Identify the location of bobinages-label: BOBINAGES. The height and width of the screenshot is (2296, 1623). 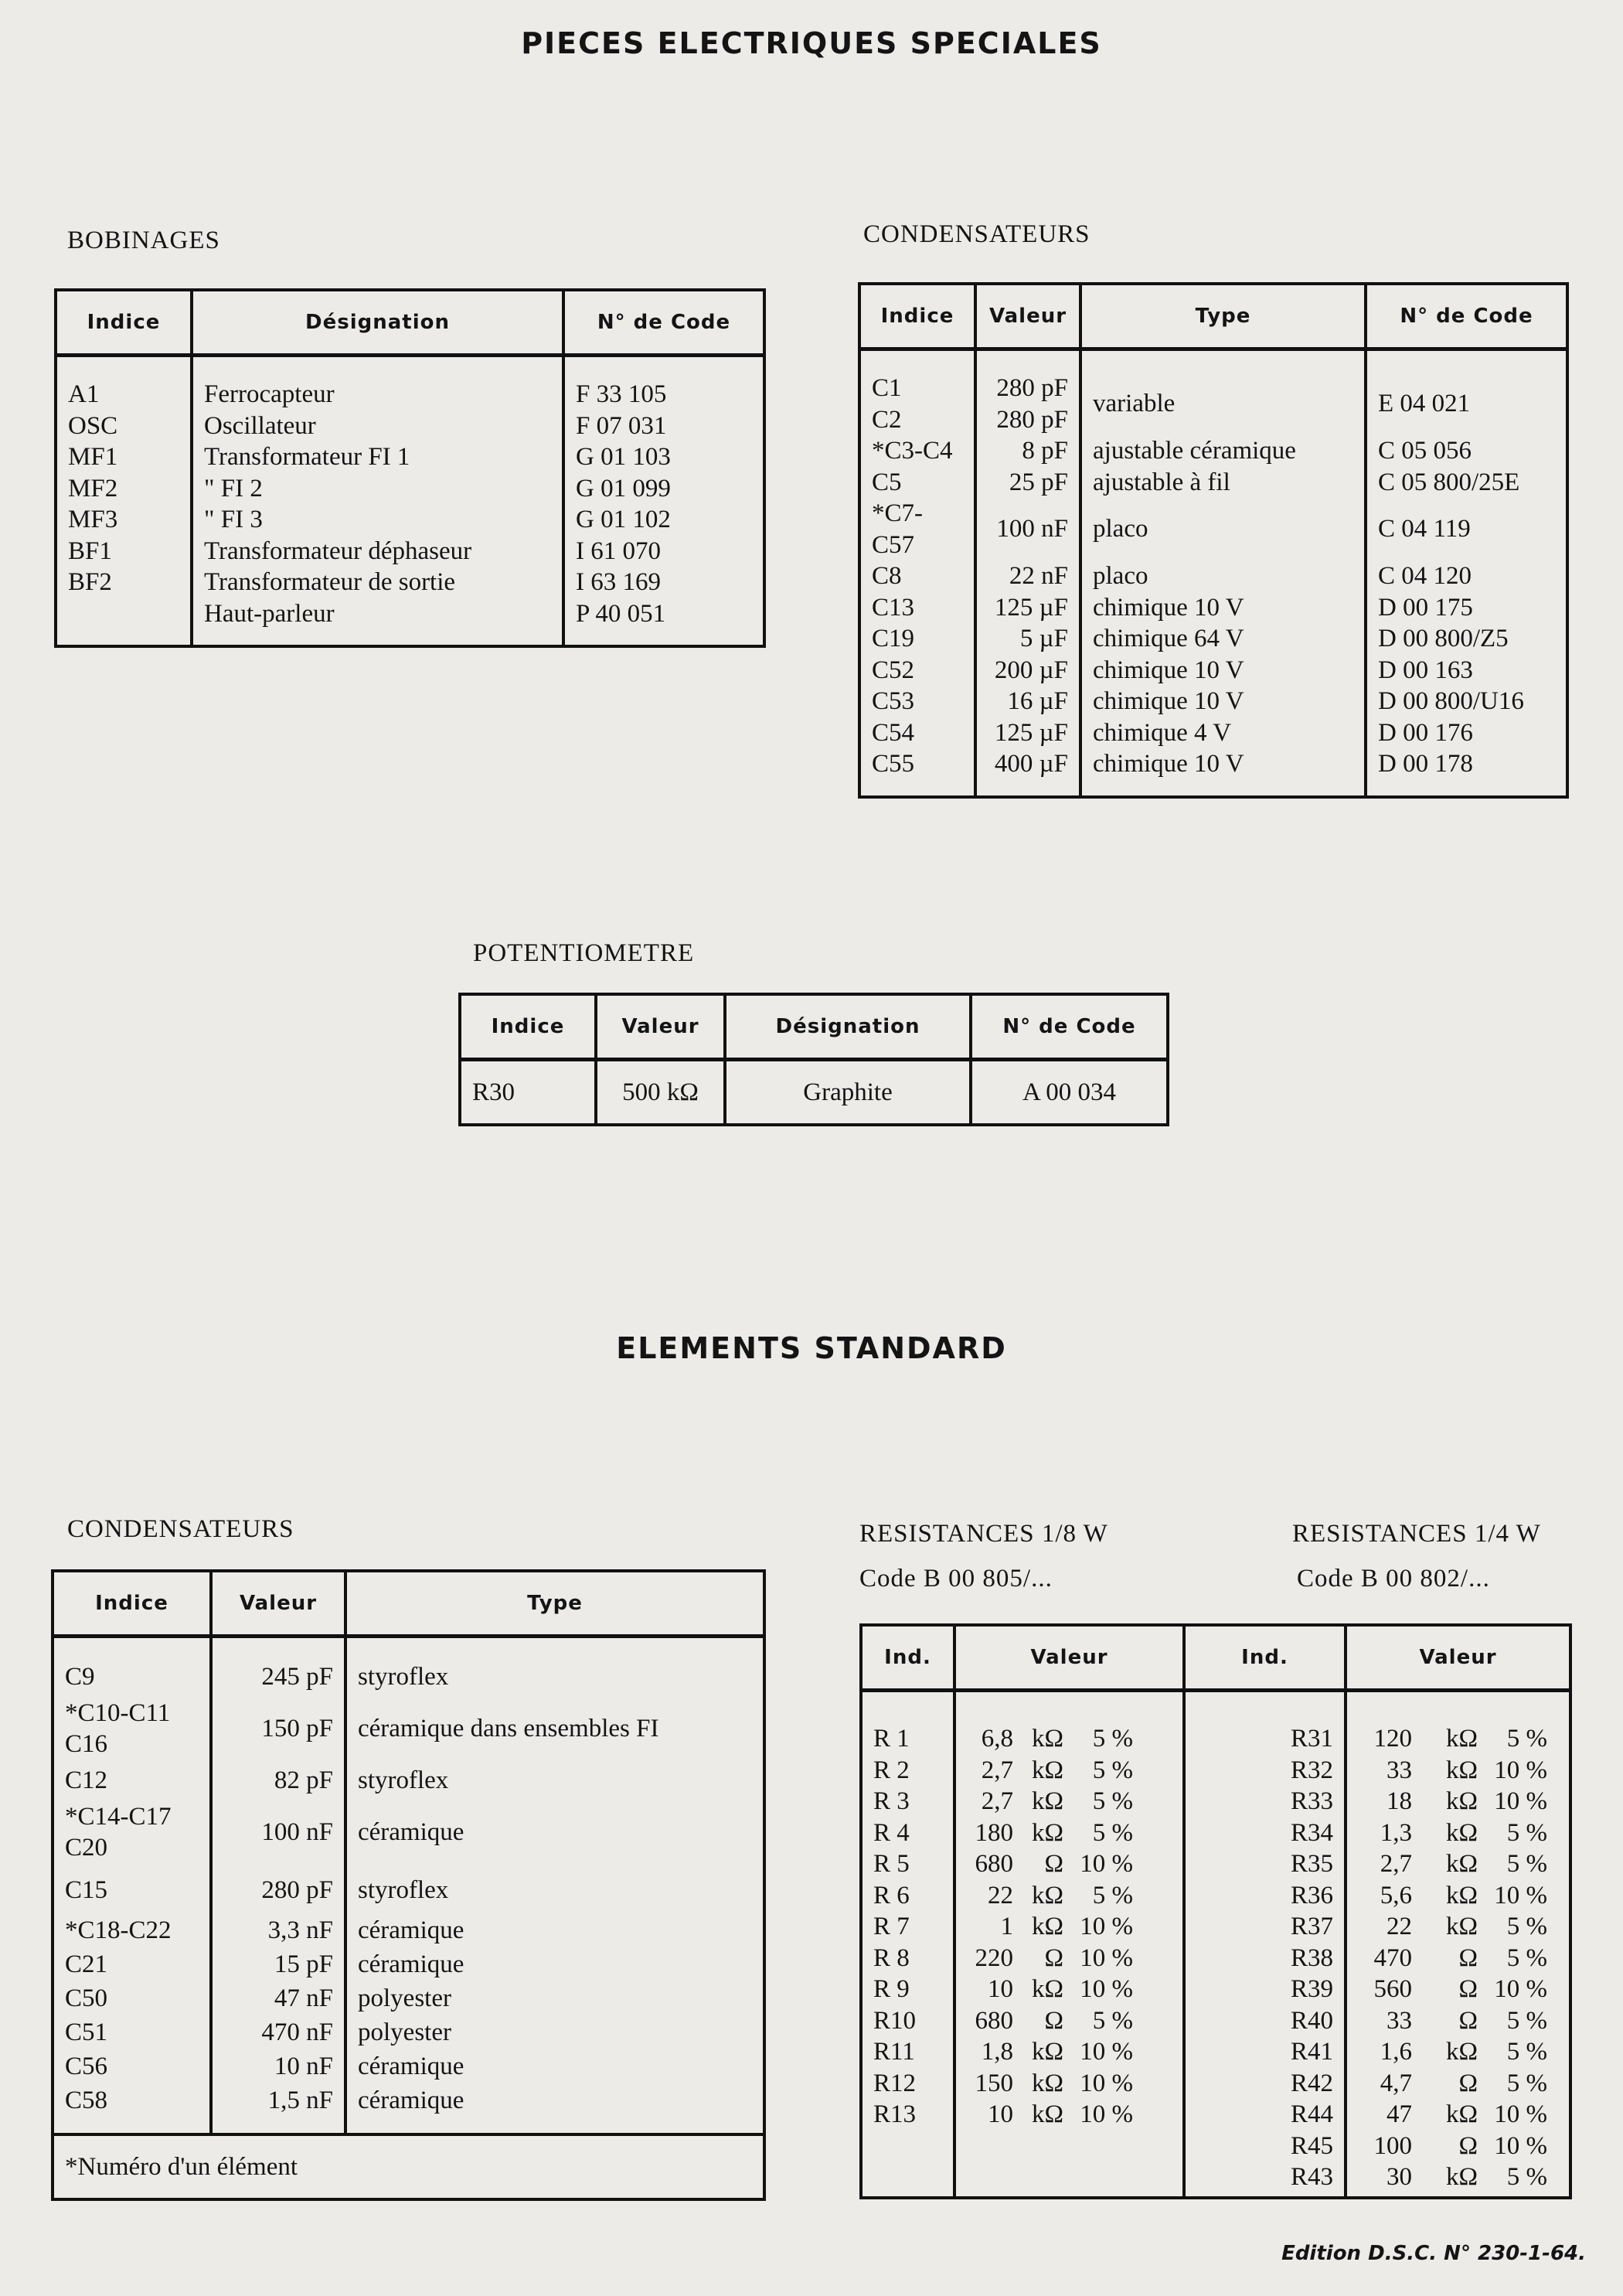
(143, 240).